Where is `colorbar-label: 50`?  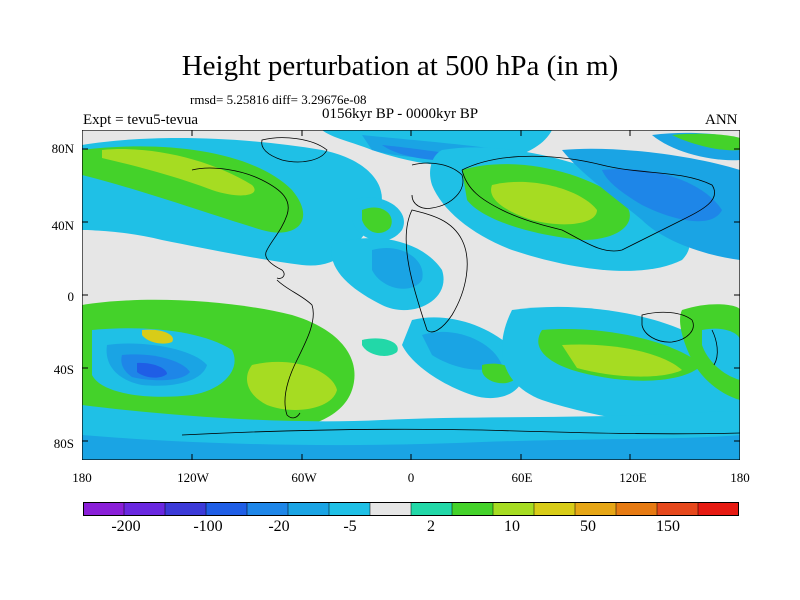
colorbar-label: 50 is located at coordinates (588, 526).